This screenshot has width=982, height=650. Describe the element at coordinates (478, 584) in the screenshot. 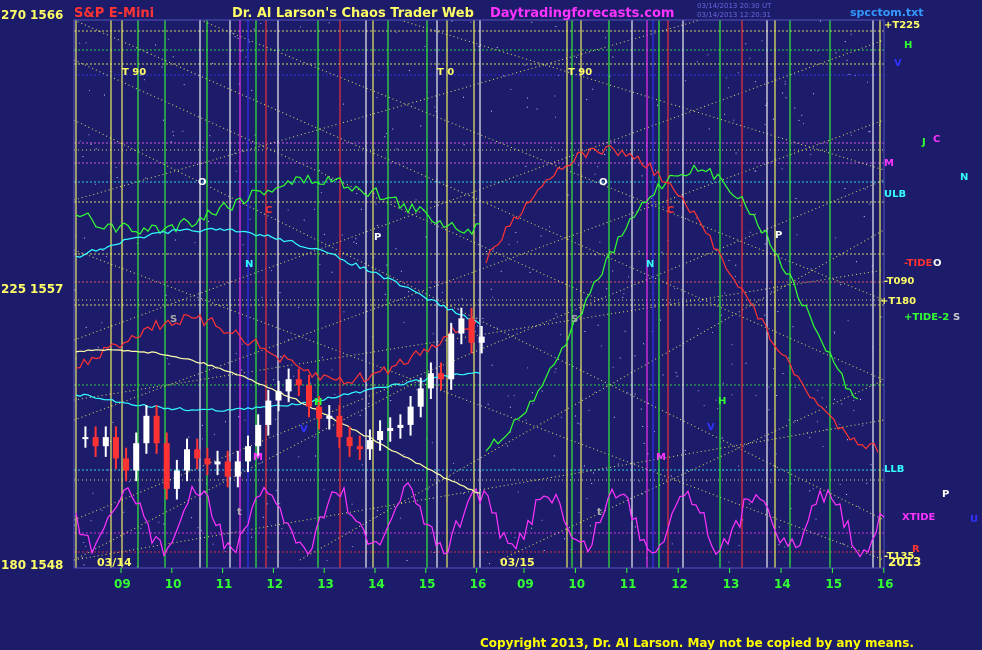

I see `x-tick-label: 16` at that location.